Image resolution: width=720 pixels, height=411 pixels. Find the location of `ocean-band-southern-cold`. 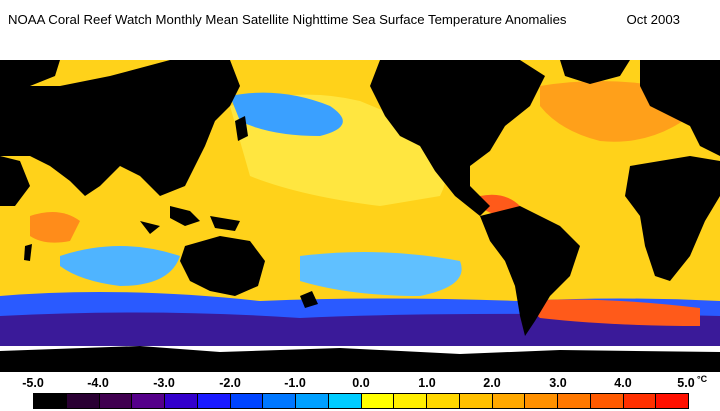

ocean-band-southern-cold is located at coordinates (360, 329).